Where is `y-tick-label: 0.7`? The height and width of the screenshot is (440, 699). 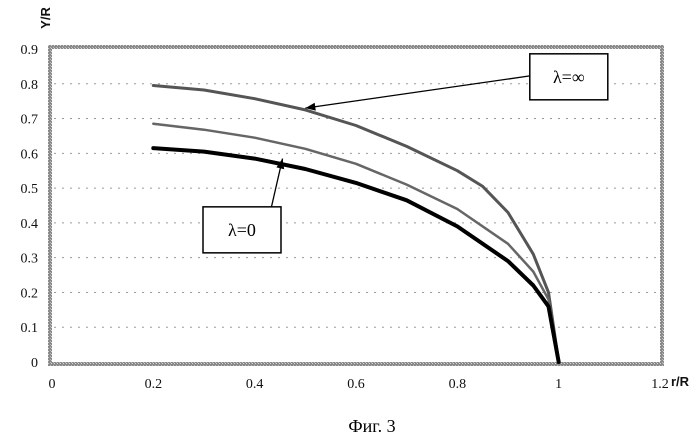 y-tick-label: 0.7 is located at coordinates (30, 120).